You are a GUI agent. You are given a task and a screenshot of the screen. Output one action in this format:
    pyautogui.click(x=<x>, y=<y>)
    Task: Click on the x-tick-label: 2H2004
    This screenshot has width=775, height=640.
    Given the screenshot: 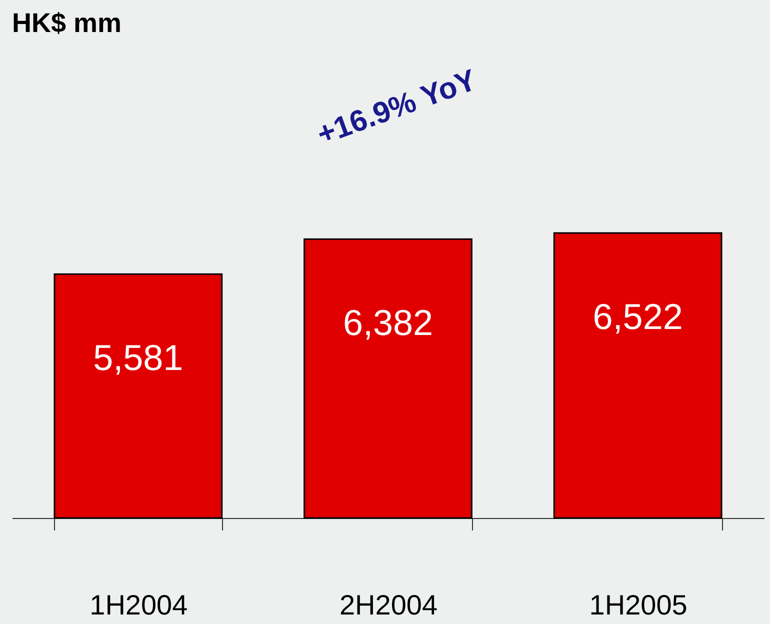 What is the action you would take?
    pyautogui.click(x=388, y=605)
    